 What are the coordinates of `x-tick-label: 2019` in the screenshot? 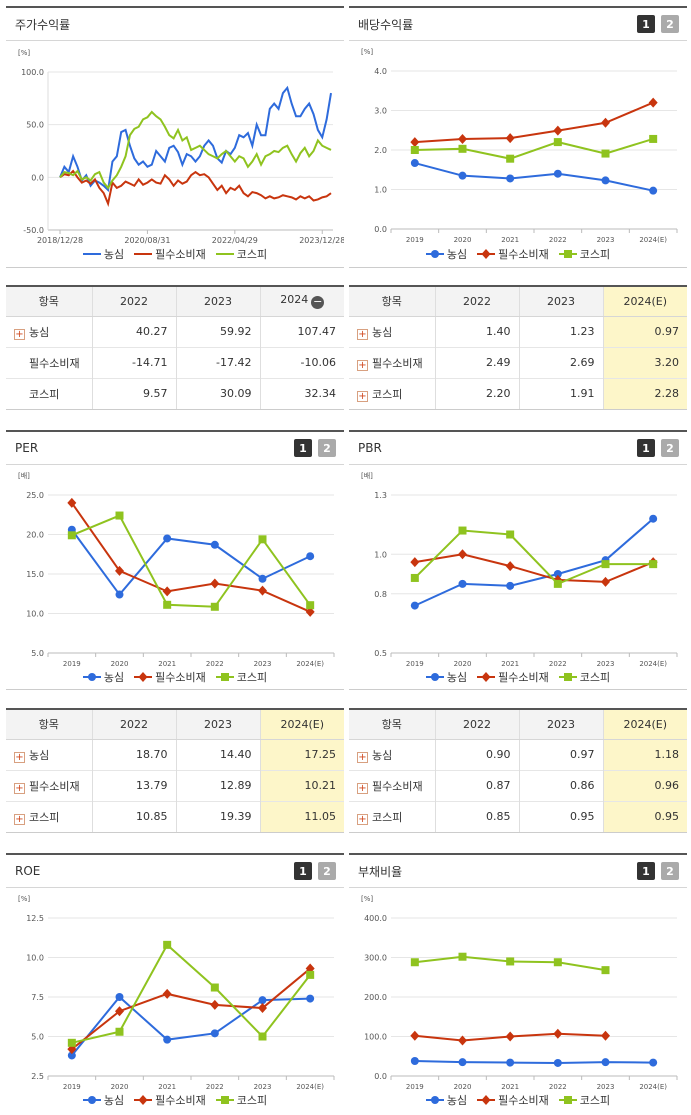 It's located at (415, 1087).